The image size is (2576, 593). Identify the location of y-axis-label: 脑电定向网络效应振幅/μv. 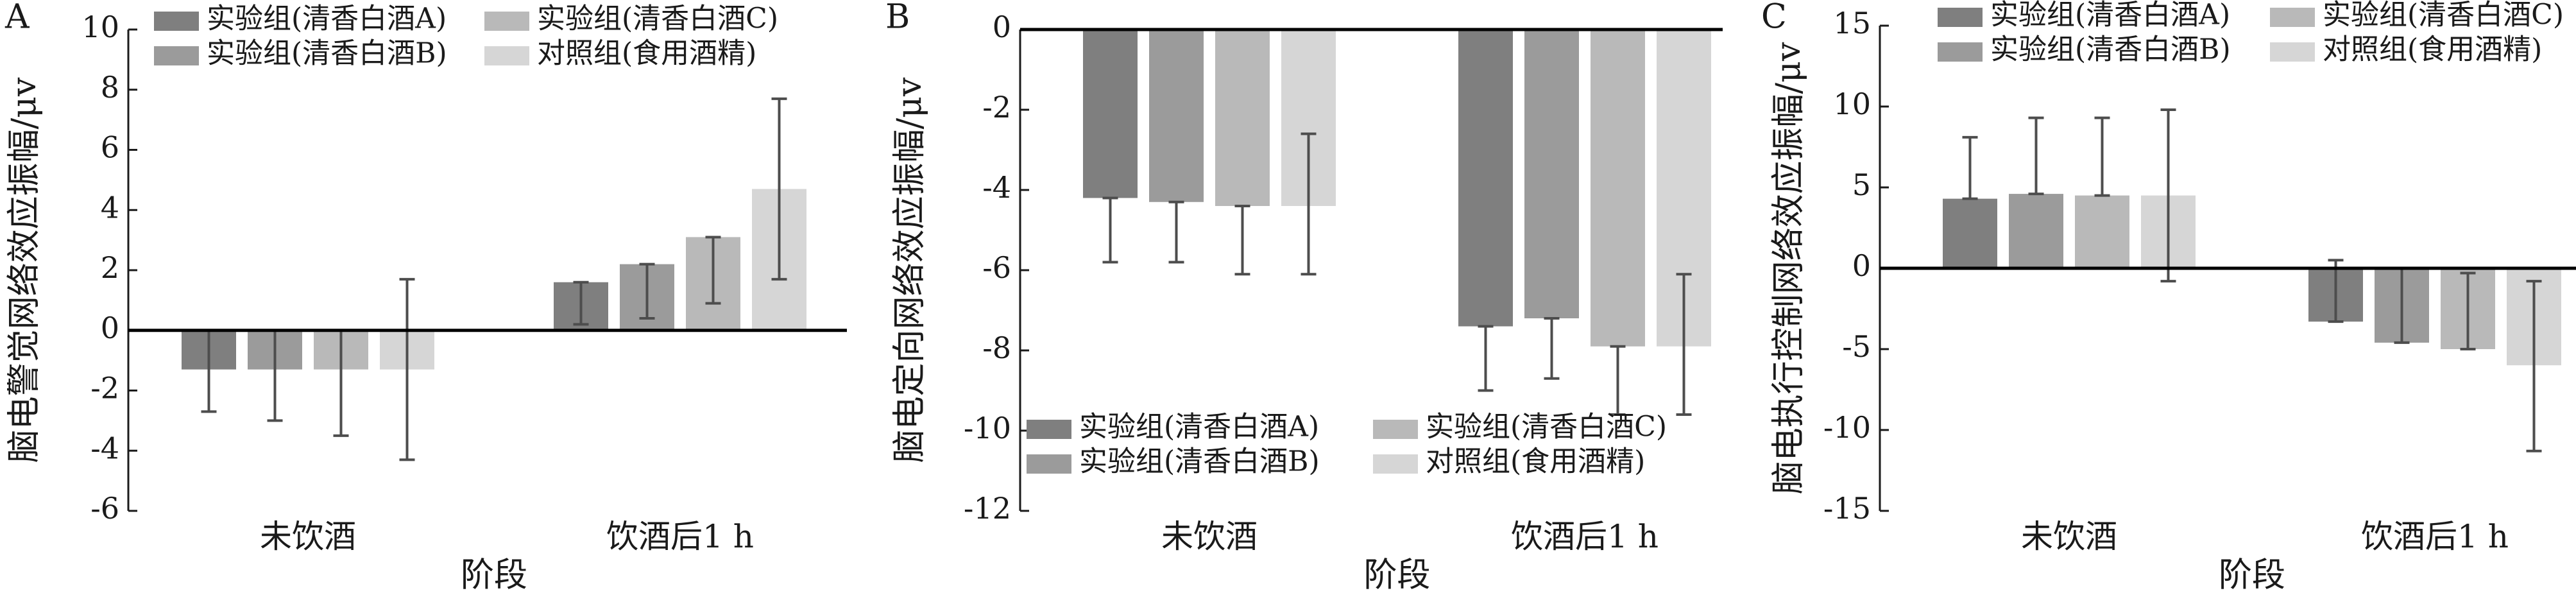
(910, 270).